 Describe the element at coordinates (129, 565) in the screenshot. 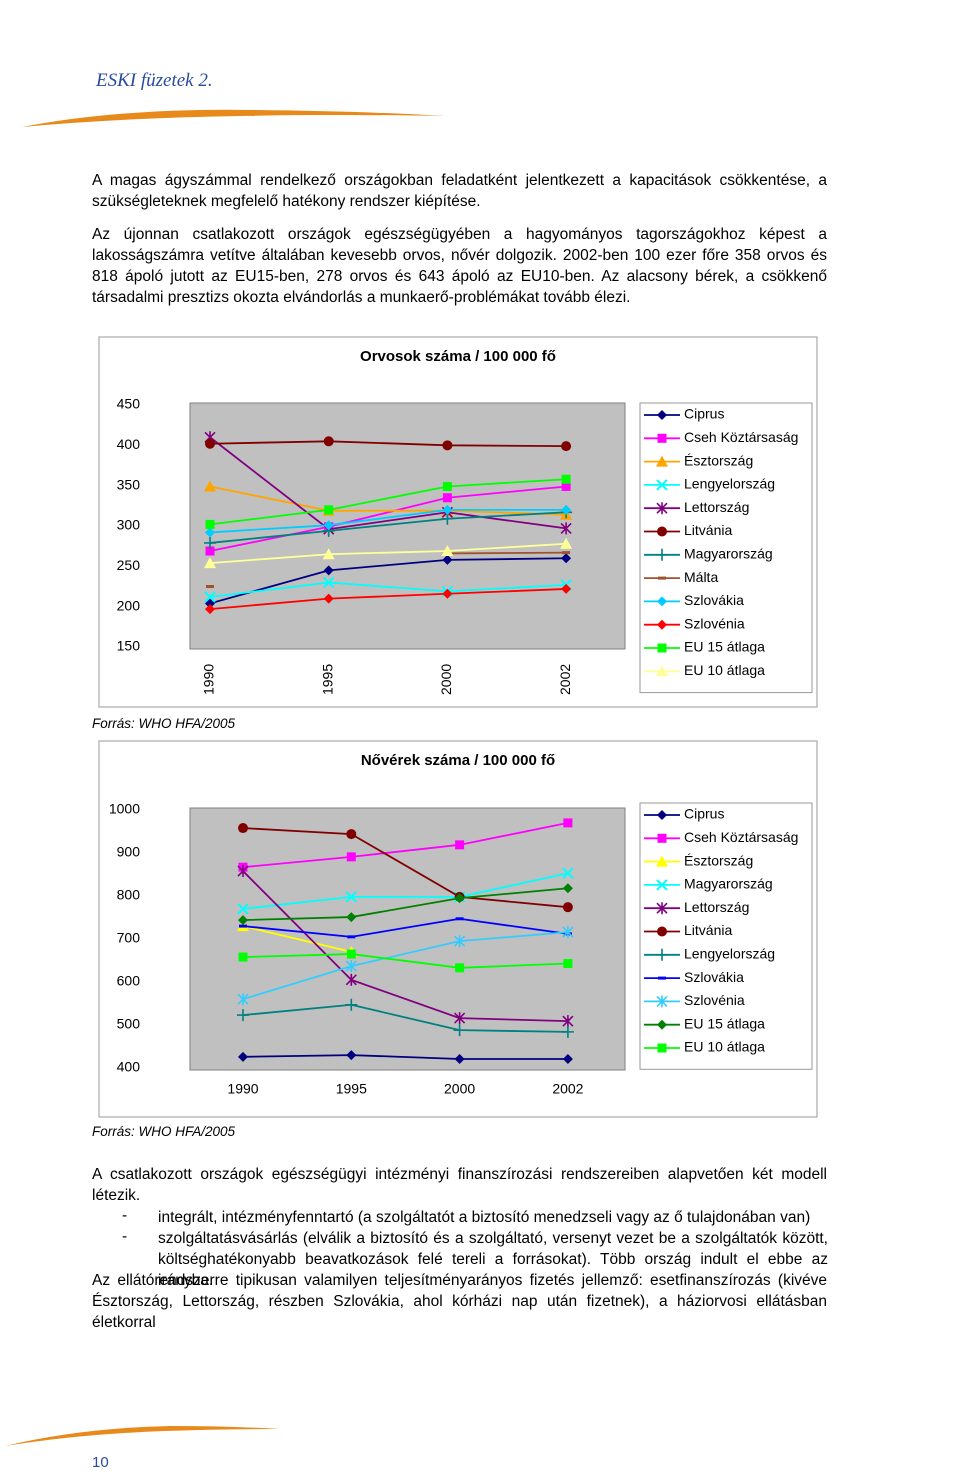

I see `y-tick-label: 250` at that location.